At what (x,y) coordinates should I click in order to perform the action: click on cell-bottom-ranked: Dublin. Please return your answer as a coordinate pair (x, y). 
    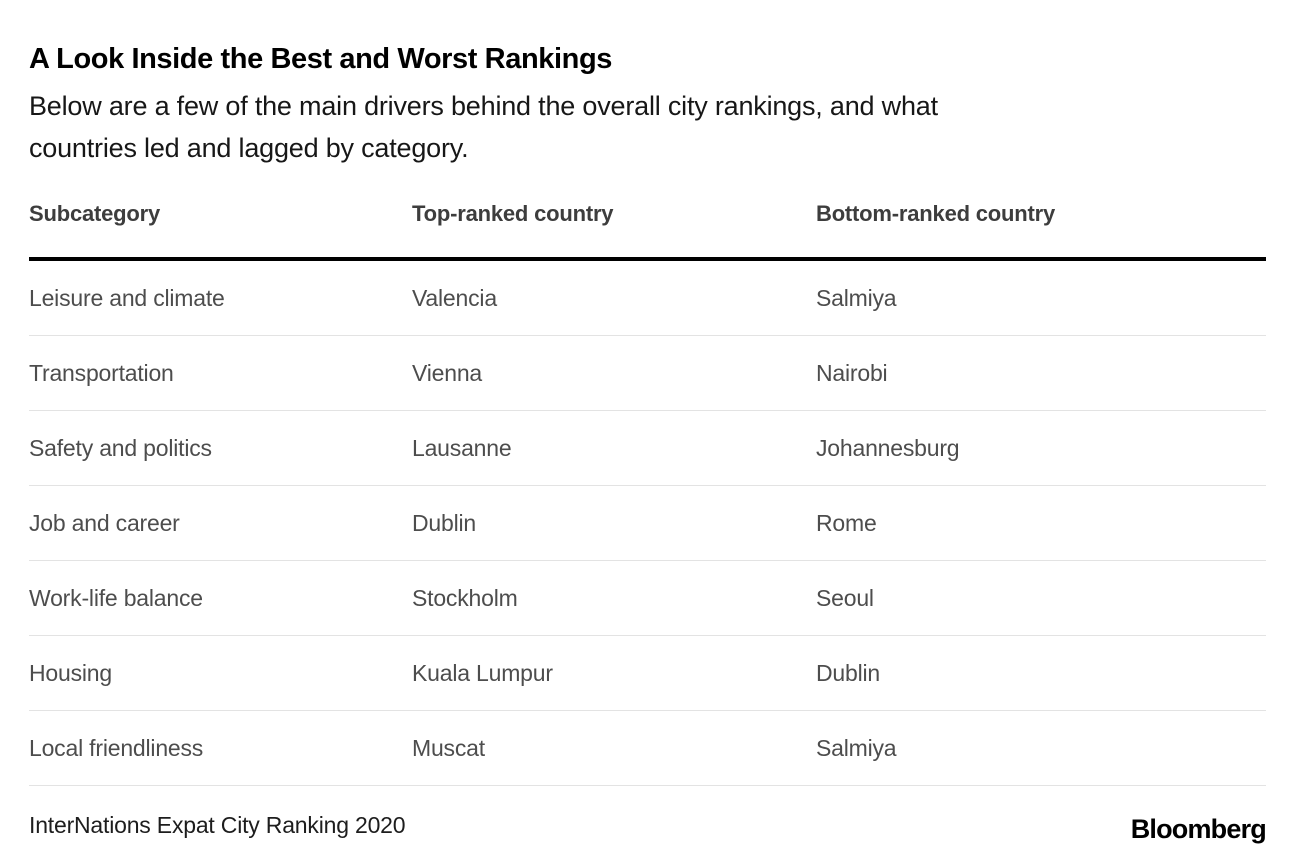
    Looking at the image, I should click on (848, 672).